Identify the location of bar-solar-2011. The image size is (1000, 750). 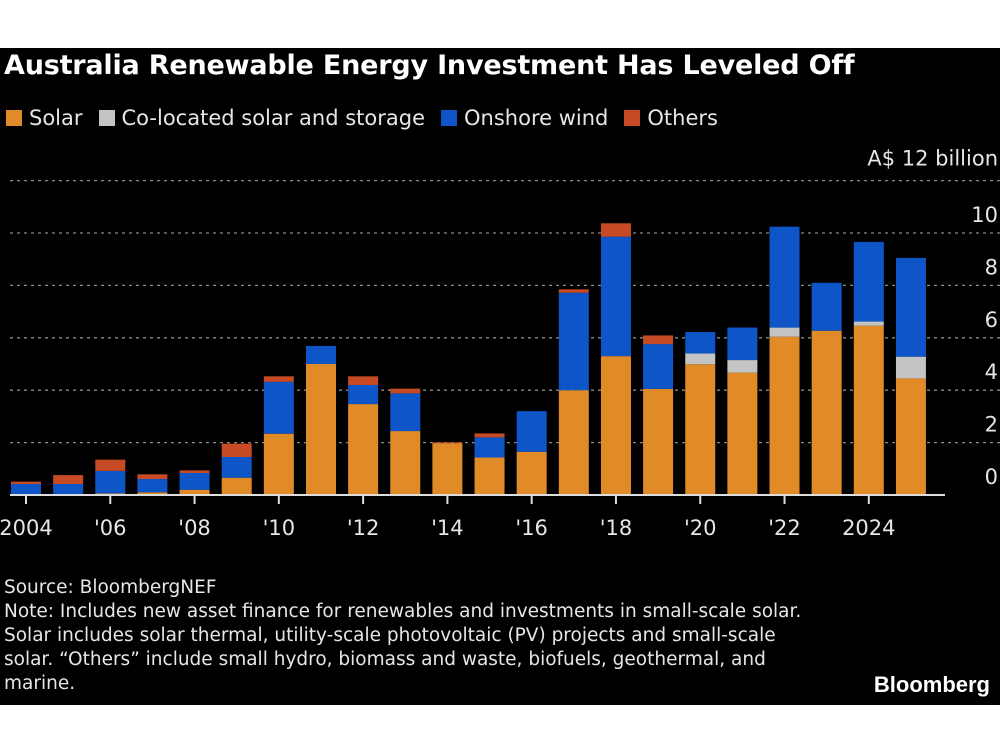
(320, 429).